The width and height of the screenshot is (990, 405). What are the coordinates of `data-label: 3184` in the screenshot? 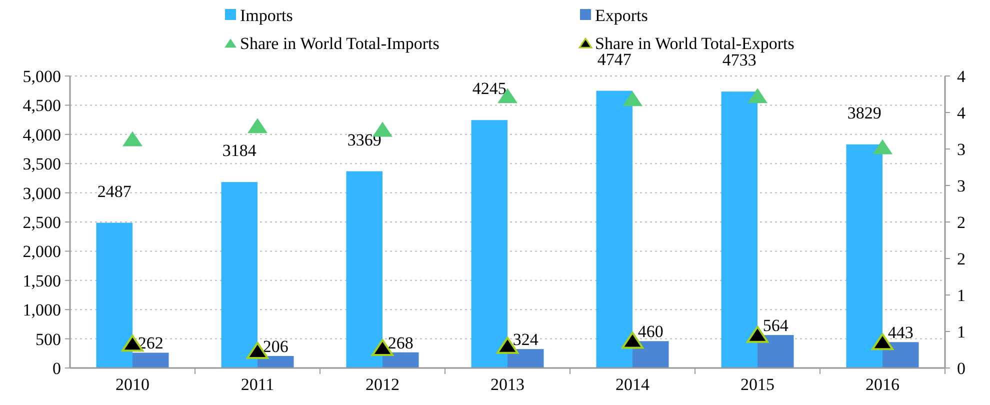 It's located at (239, 150).